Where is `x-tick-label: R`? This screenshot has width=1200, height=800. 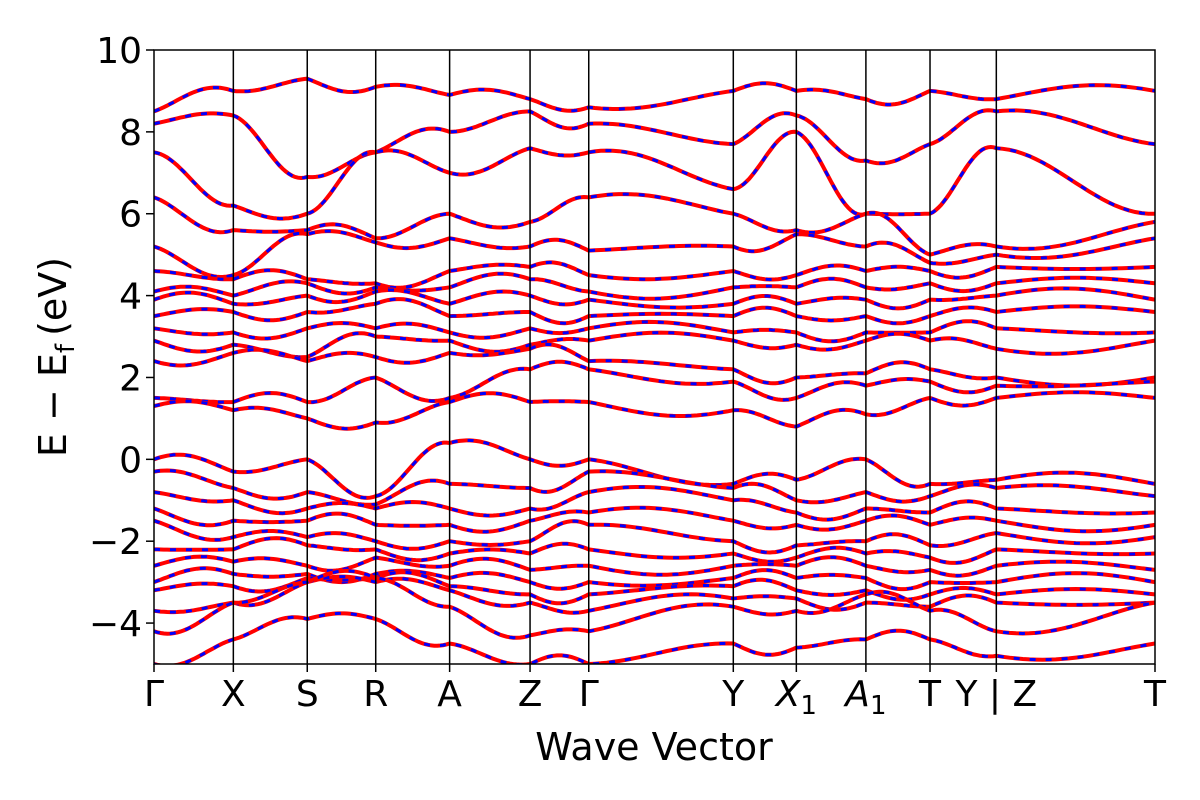
x-tick-label: R is located at coordinates (375, 694).